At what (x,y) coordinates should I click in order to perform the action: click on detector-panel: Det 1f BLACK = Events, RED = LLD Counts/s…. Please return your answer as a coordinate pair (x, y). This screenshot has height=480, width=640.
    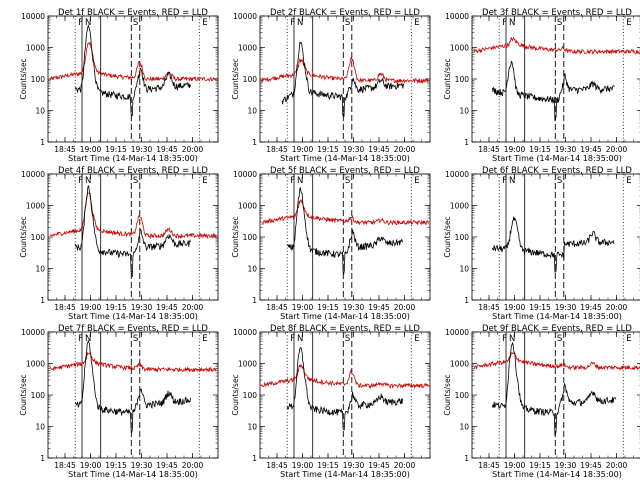
    Looking at the image, I should click on (119, 85).